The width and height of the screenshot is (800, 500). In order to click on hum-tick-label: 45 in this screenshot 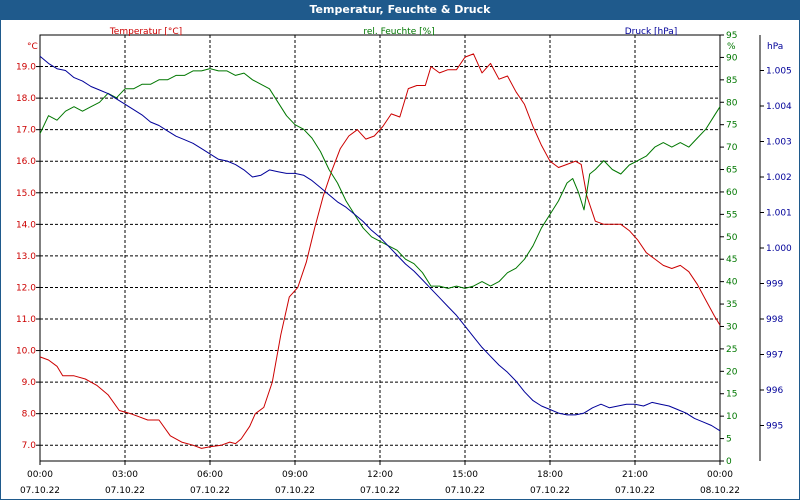, I will do `click(731, 260)`.